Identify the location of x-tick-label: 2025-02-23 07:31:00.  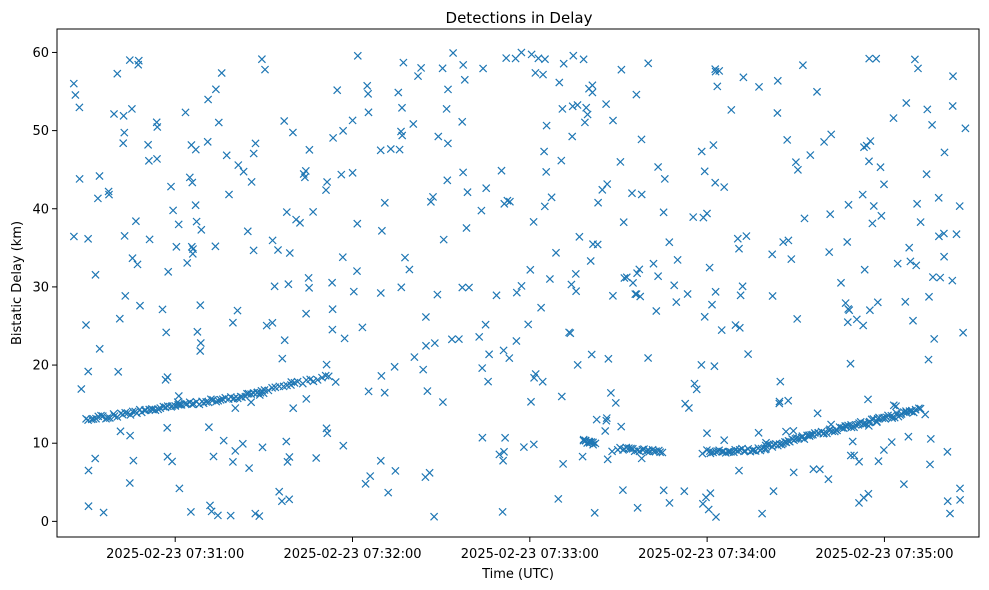
(175, 554).